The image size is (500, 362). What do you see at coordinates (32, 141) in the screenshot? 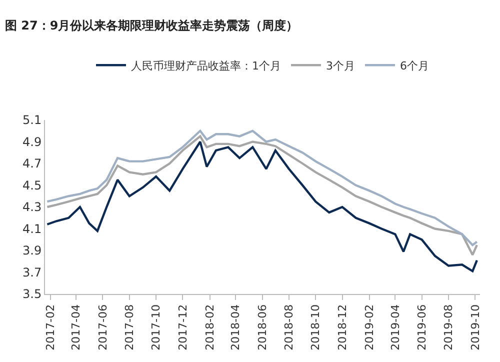
I see `y-tick-label: 4.9` at bounding box center [32, 141].